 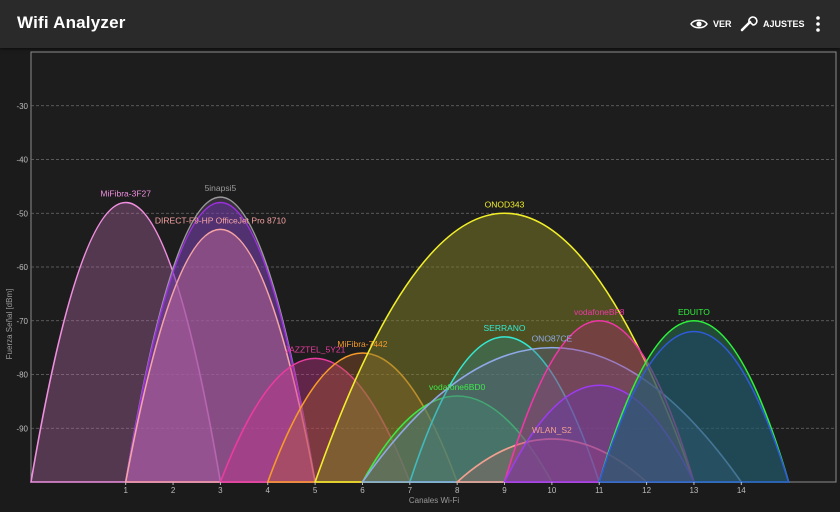 I want to click on network-label: SERRANO, so click(x=505, y=328).